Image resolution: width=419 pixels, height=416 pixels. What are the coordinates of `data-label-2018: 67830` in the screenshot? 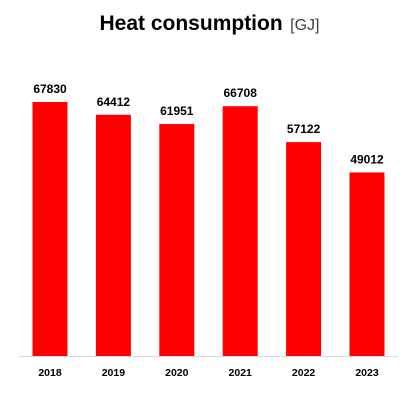 It's located at (50, 89).